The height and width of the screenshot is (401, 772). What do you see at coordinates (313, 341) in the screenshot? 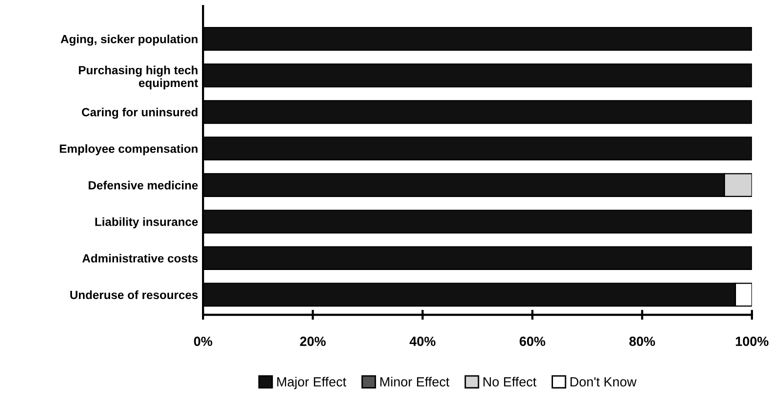
I see `x-tick-label: 20%` at bounding box center [313, 341].